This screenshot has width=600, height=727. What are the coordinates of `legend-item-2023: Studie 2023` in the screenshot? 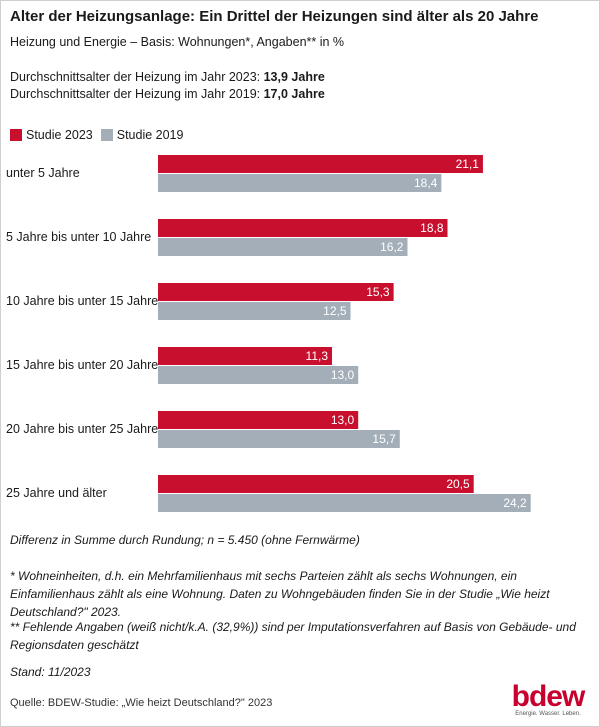 It's located at (51, 135).